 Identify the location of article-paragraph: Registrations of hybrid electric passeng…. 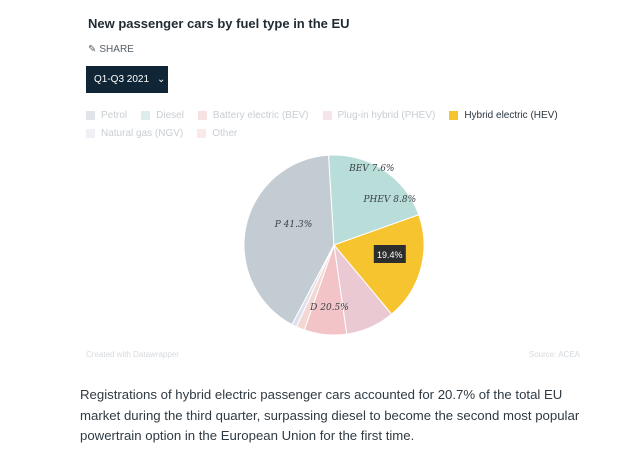
(330, 415).